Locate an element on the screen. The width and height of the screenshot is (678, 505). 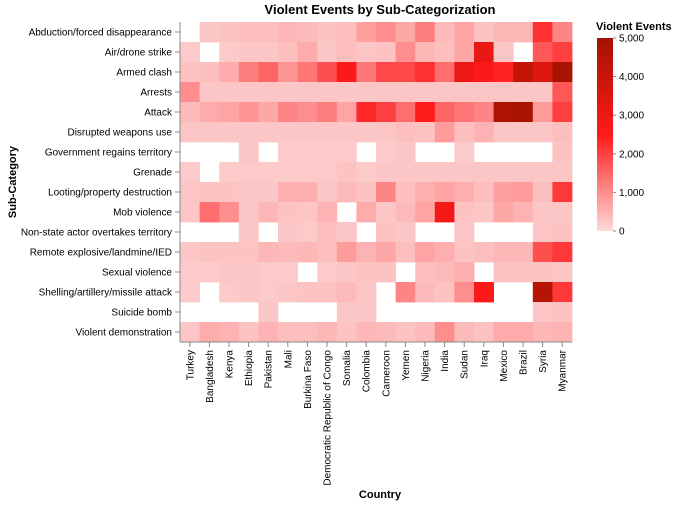
legend-tick-label: 2,000 is located at coordinates (631, 154).